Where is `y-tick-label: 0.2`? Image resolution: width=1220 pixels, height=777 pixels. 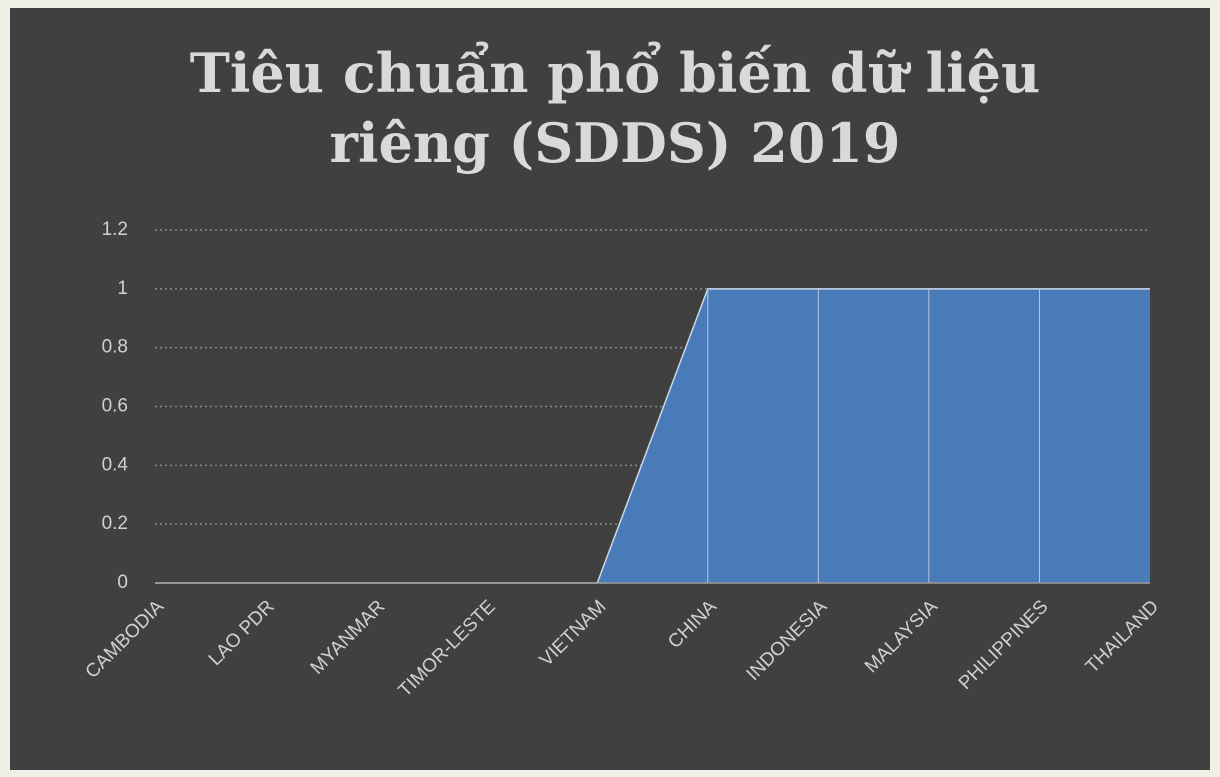 y-tick-label: 0.2 is located at coordinates (115, 523).